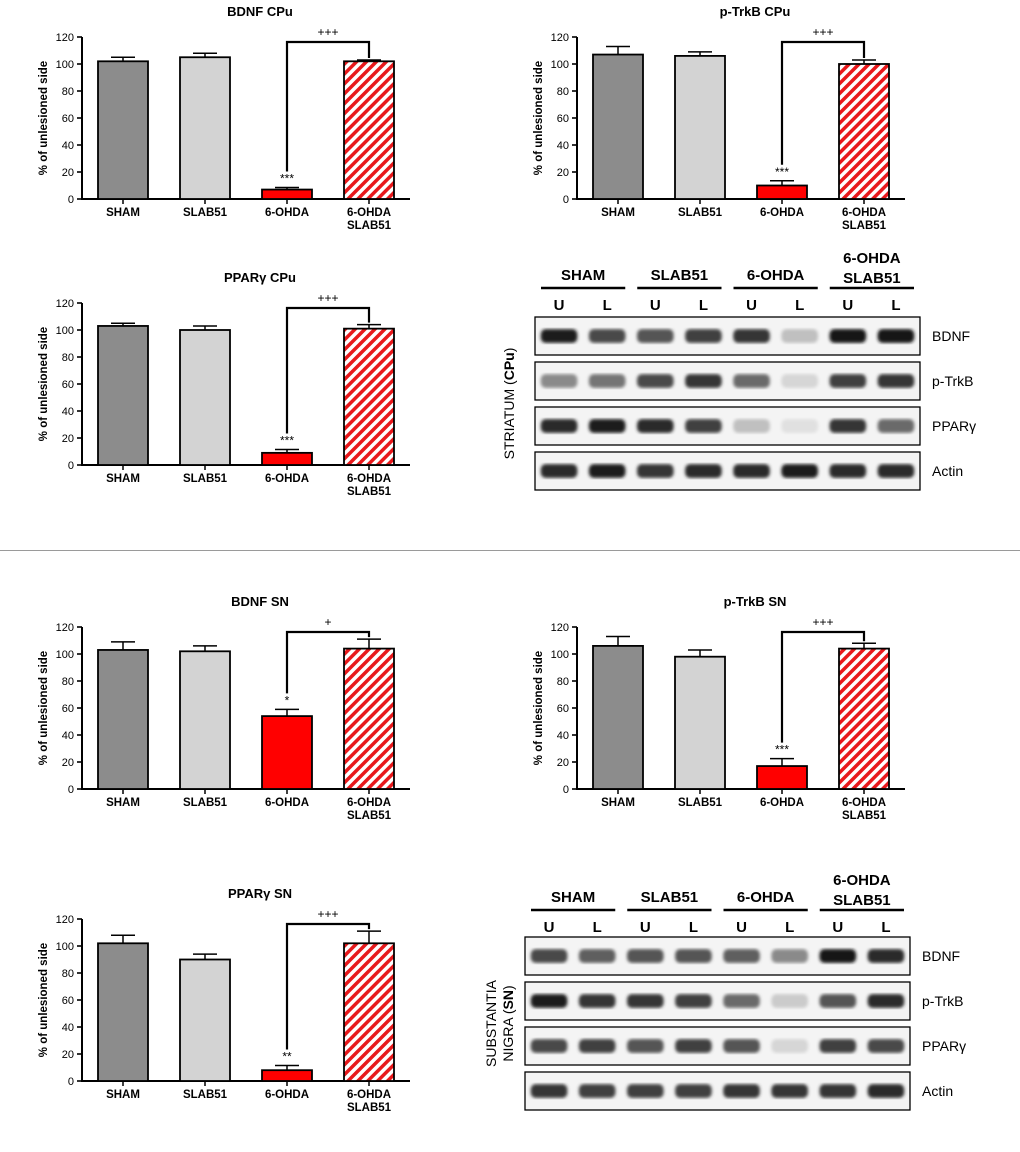  What do you see at coordinates (491, 1023) in the screenshot?
I see `region-label: SUBSTANTIA` at bounding box center [491, 1023].